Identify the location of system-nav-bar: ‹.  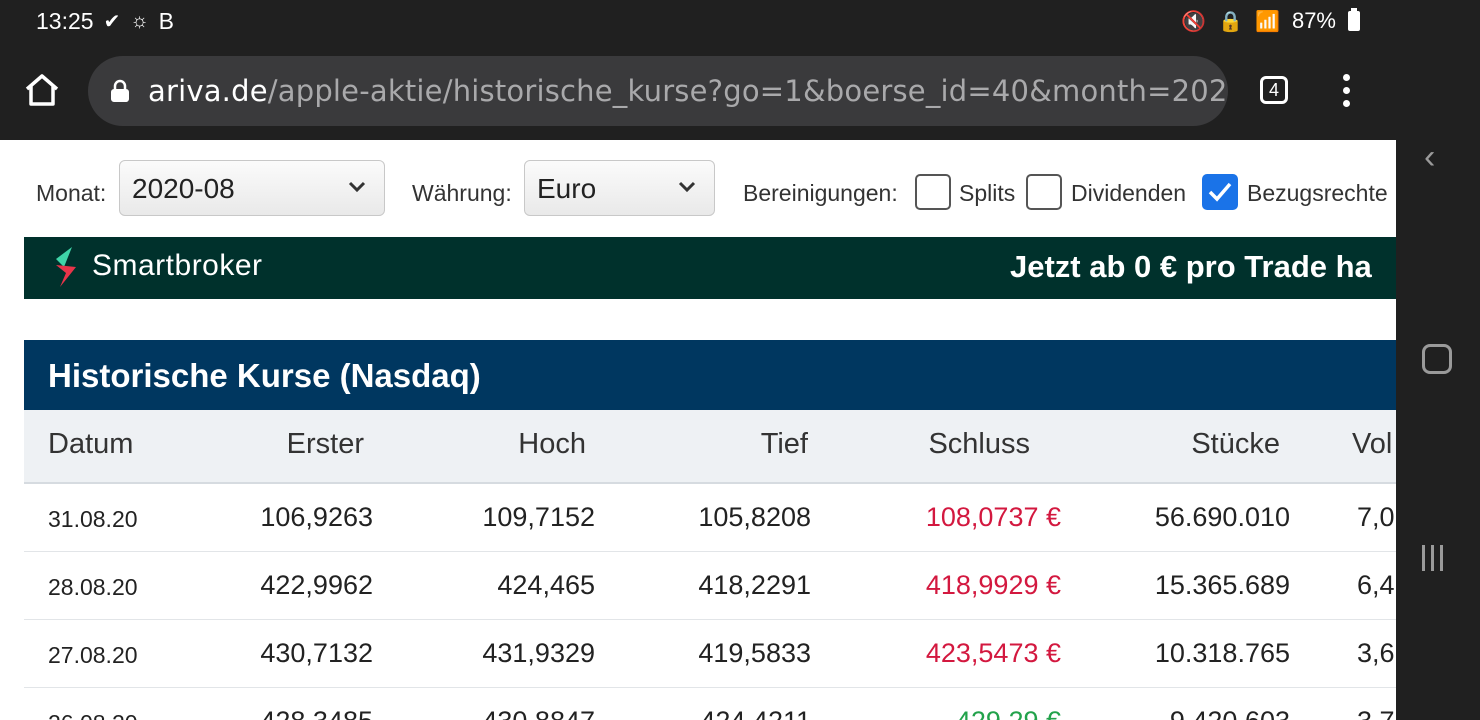
(1438, 360).